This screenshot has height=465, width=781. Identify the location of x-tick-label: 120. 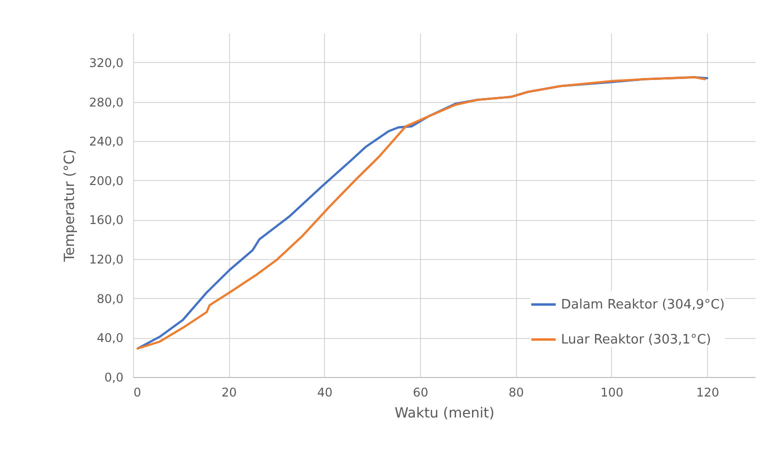
(708, 393).